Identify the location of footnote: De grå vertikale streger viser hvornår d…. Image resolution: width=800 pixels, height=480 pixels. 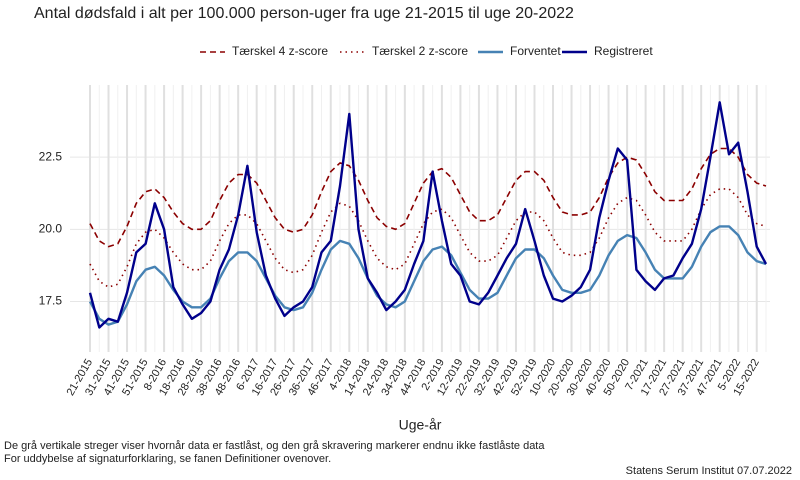
(274, 446).